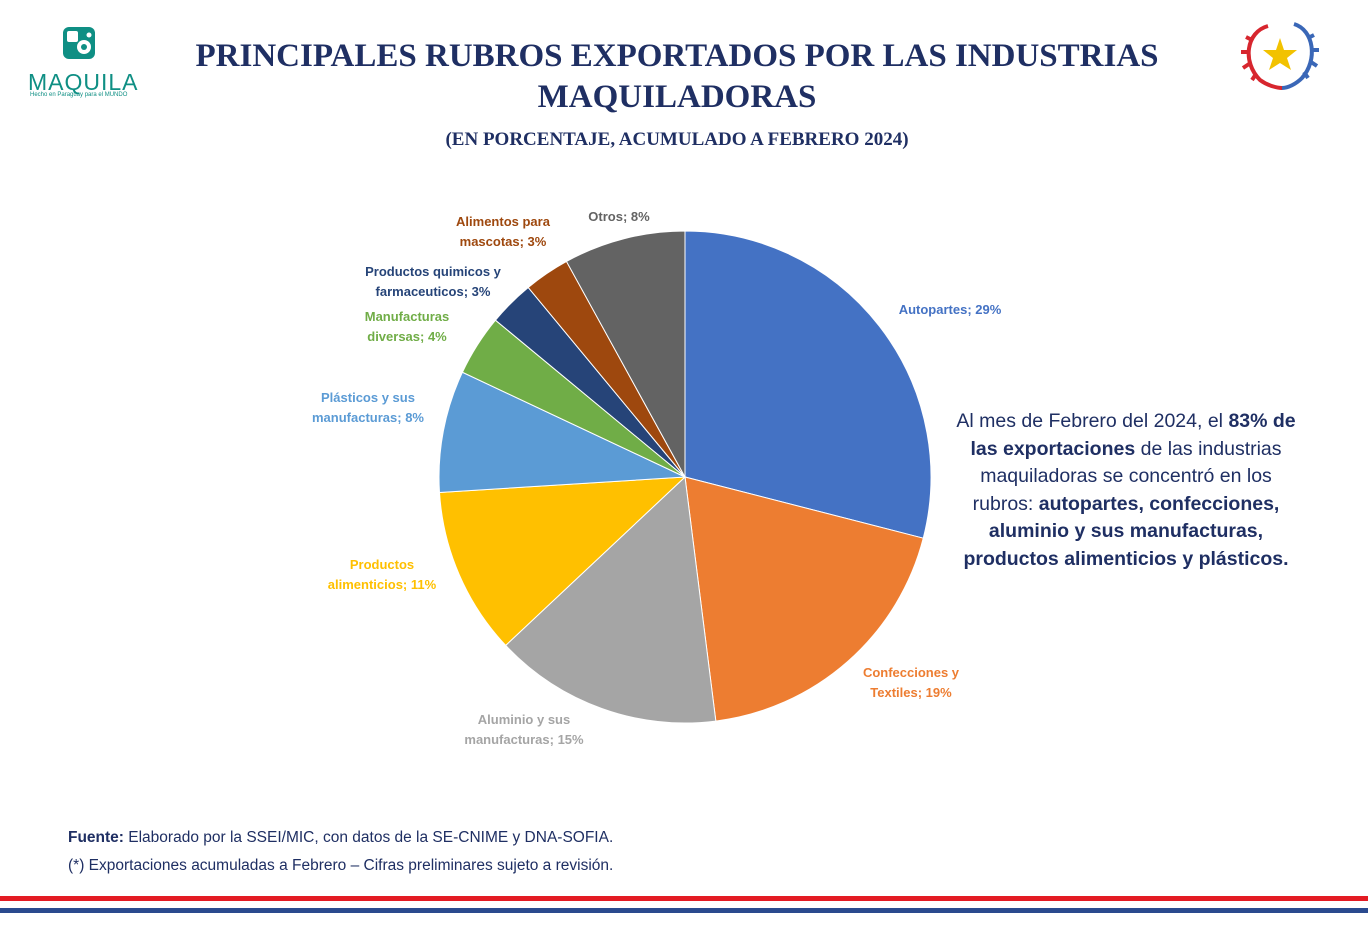 This screenshot has width=1368, height=938. Describe the element at coordinates (950, 309) in the screenshot. I see `pie-label-1: Autopartes; 29%` at that location.